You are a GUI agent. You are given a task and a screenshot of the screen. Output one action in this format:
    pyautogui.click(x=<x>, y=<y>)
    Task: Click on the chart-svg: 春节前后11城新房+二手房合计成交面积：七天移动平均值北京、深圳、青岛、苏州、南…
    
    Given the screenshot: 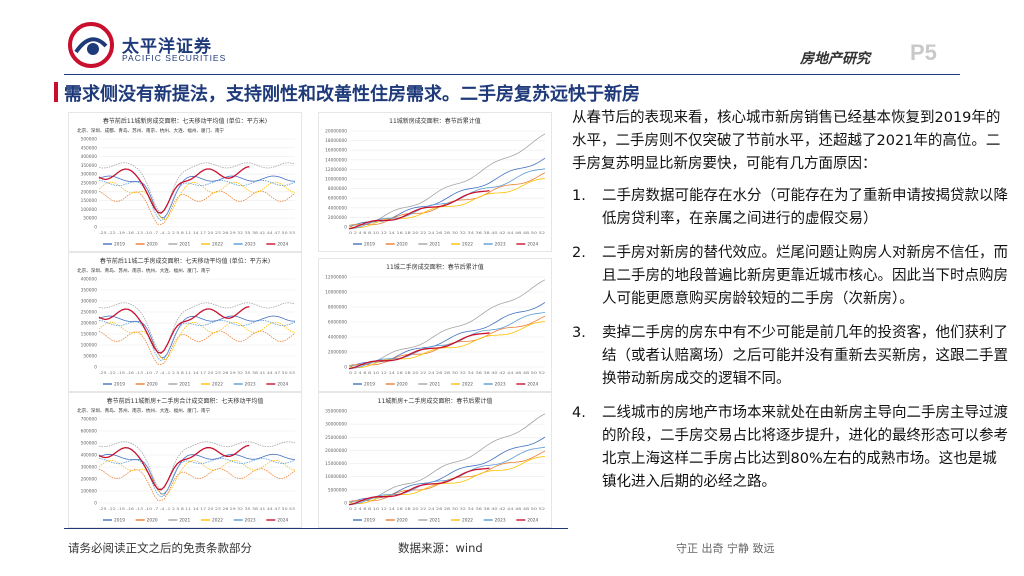 What is the action you would take?
    pyautogui.click(x=186, y=460)
    